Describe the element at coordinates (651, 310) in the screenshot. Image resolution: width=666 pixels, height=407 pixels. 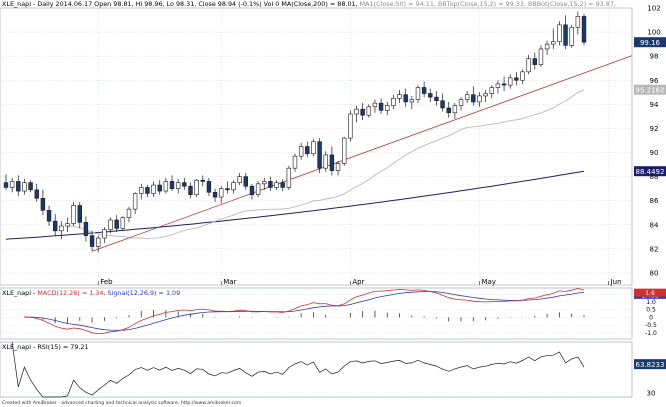
I see `macd-y-tick: 0.5` at that location.